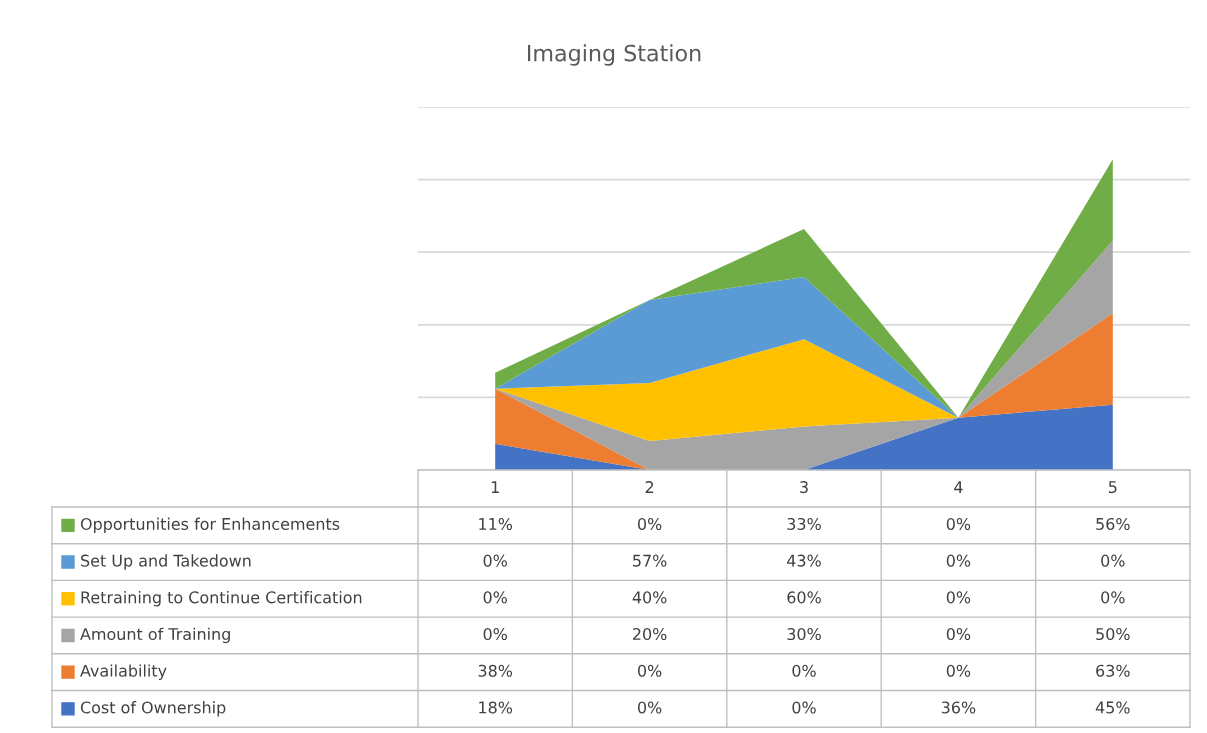 The width and height of the screenshot is (1207, 733). I want to click on legend-label: Amount of Training, so click(155, 635).